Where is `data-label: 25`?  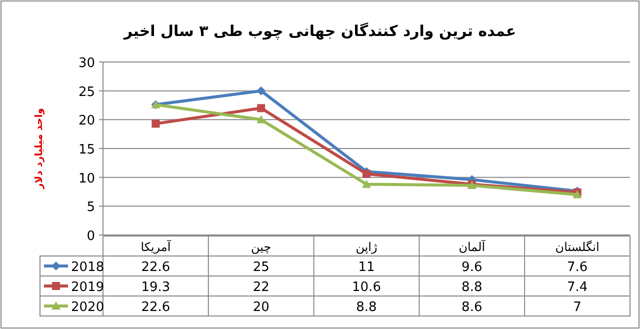
data-label: 25 is located at coordinates (261, 267).